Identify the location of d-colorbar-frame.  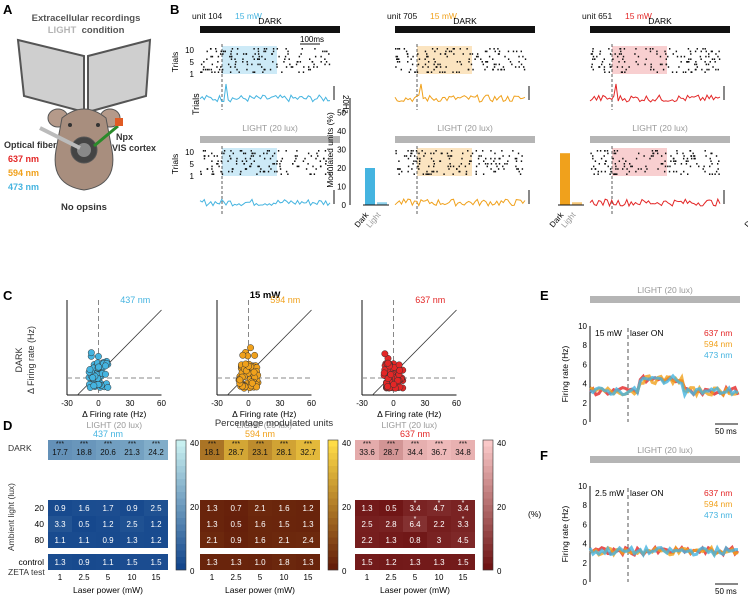
(333, 505).